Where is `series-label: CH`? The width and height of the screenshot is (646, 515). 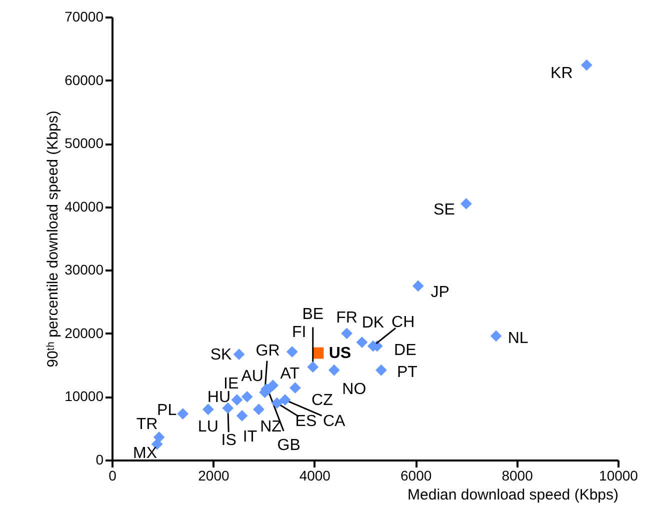 series-label: CH is located at coordinates (403, 323).